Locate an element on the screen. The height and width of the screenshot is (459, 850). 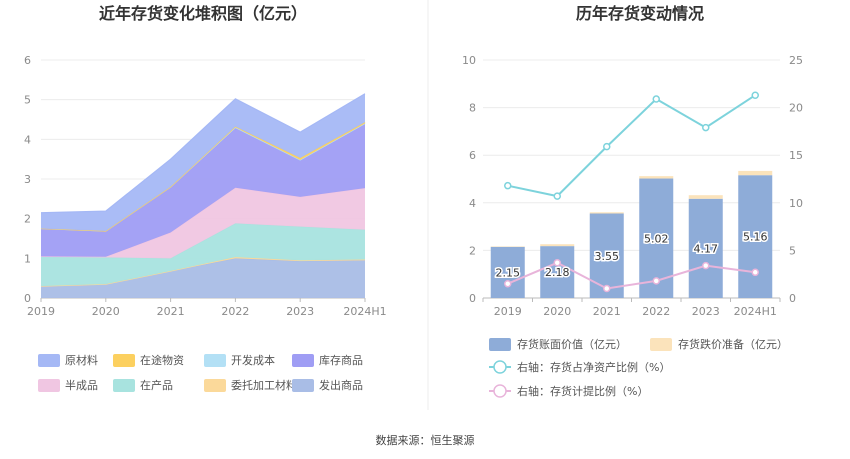
right-x-tick-label: 2019 is located at coordinates (508, 311).